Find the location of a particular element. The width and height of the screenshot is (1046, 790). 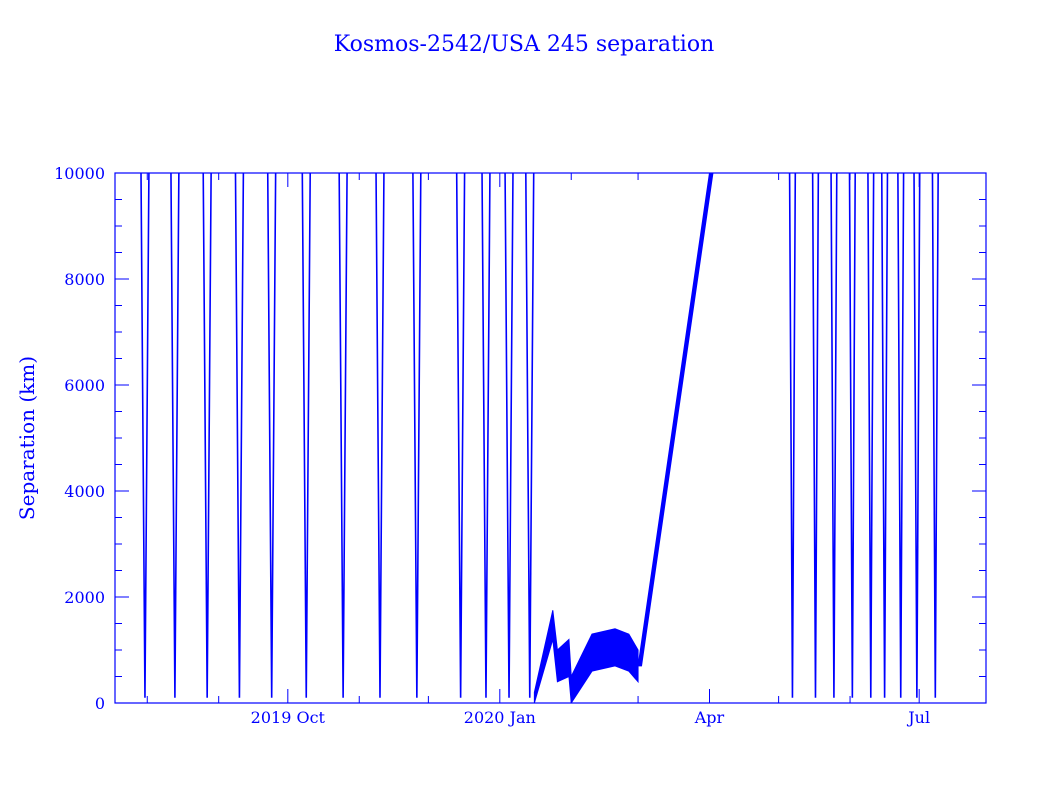

x-tick-label: Apr is located at coordinates (709, 717).